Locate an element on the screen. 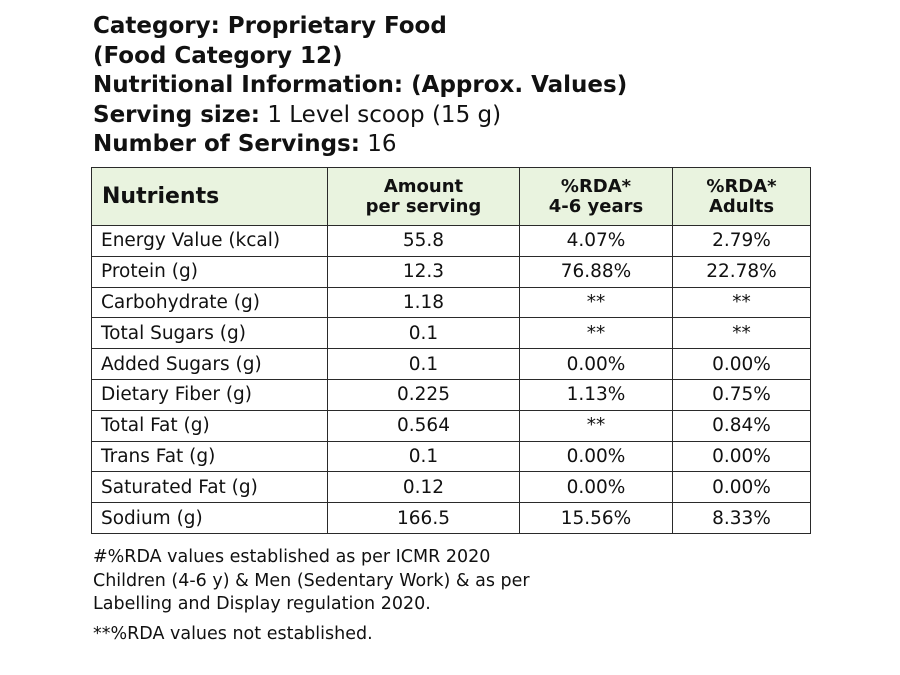 The image size is (900, 675). table-row: Protein (g) 12.3 76.88% 22.78% is located at coordinates (451, 271).